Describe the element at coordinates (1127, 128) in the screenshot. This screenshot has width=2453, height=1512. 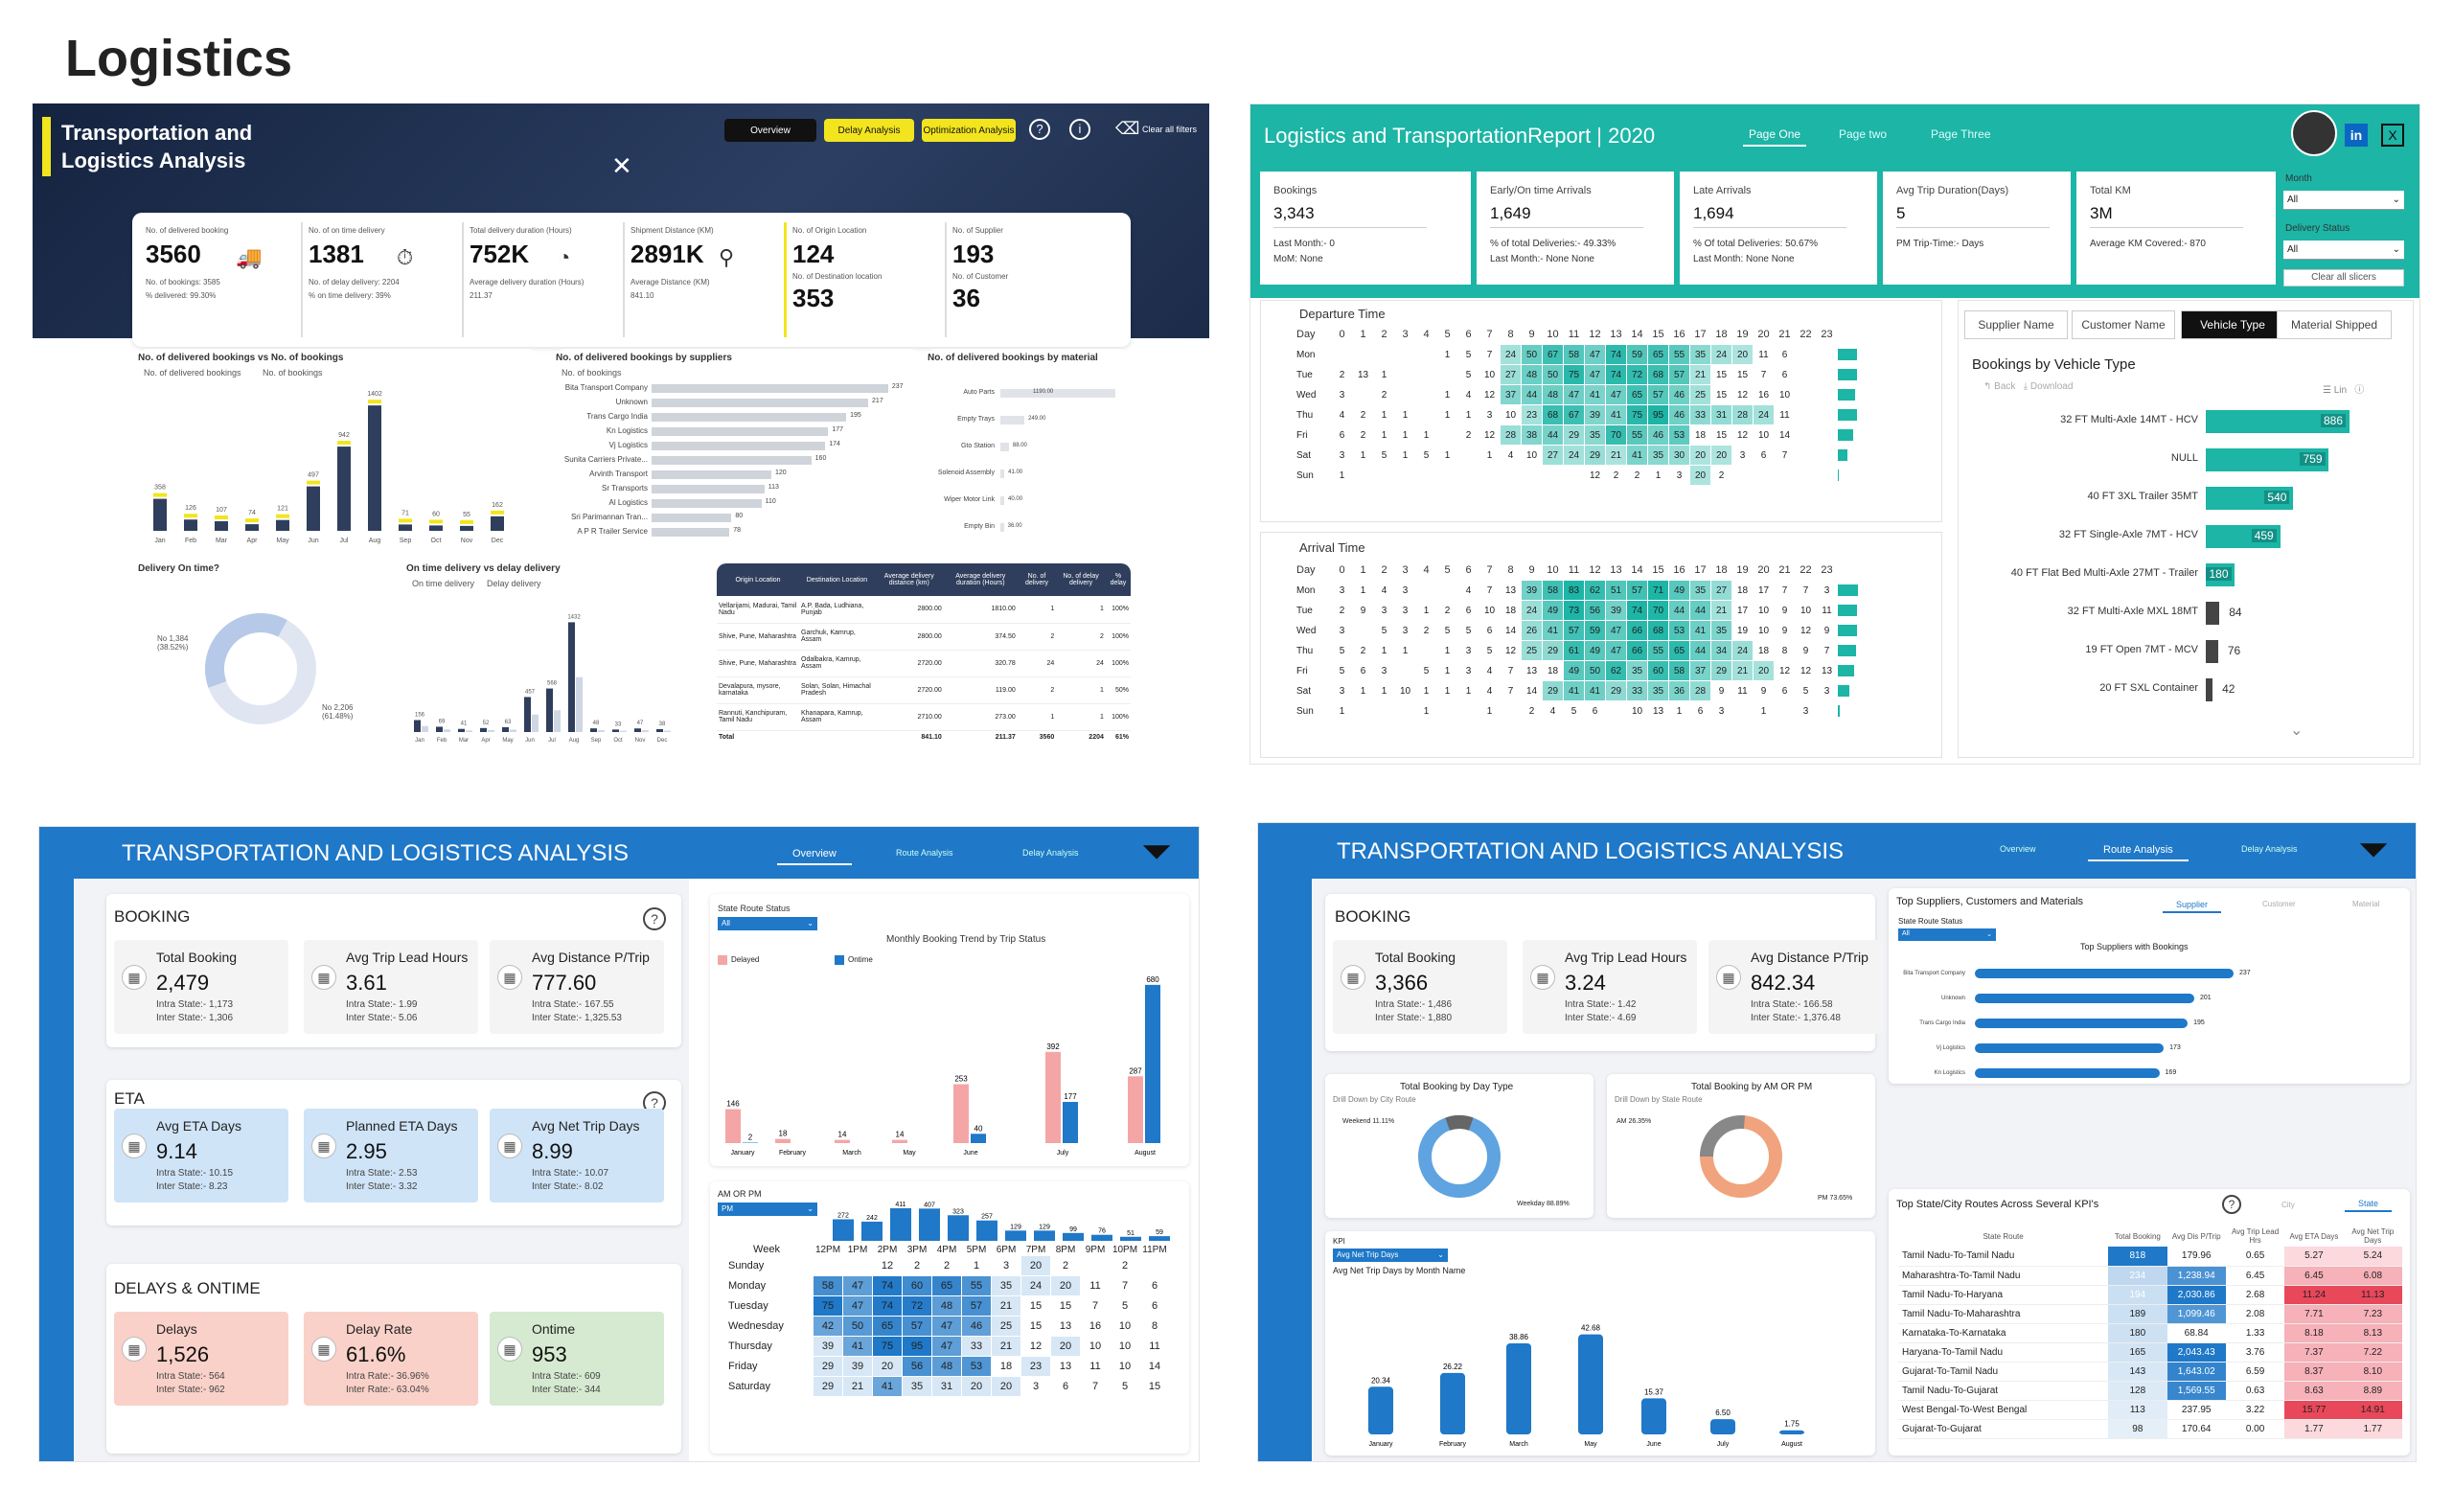
I see `eraser-icon: ⌫` at that location.